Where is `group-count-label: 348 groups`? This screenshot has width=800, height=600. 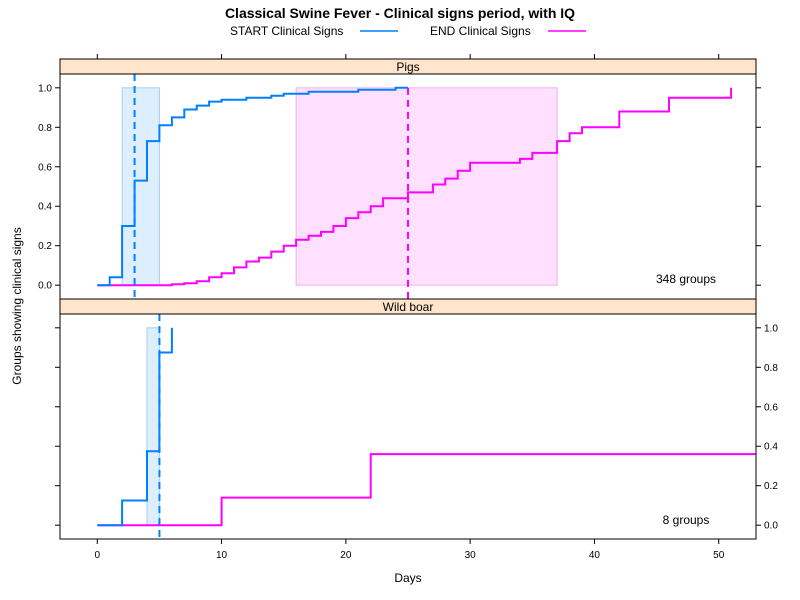
group-count-label: 348 groups is located at coordinates (686, 279).